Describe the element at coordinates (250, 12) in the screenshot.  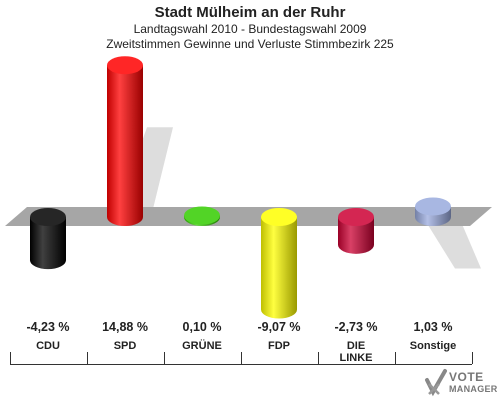
I see `chart-title: Stadt Mülheim an der Ruhr` at that location.